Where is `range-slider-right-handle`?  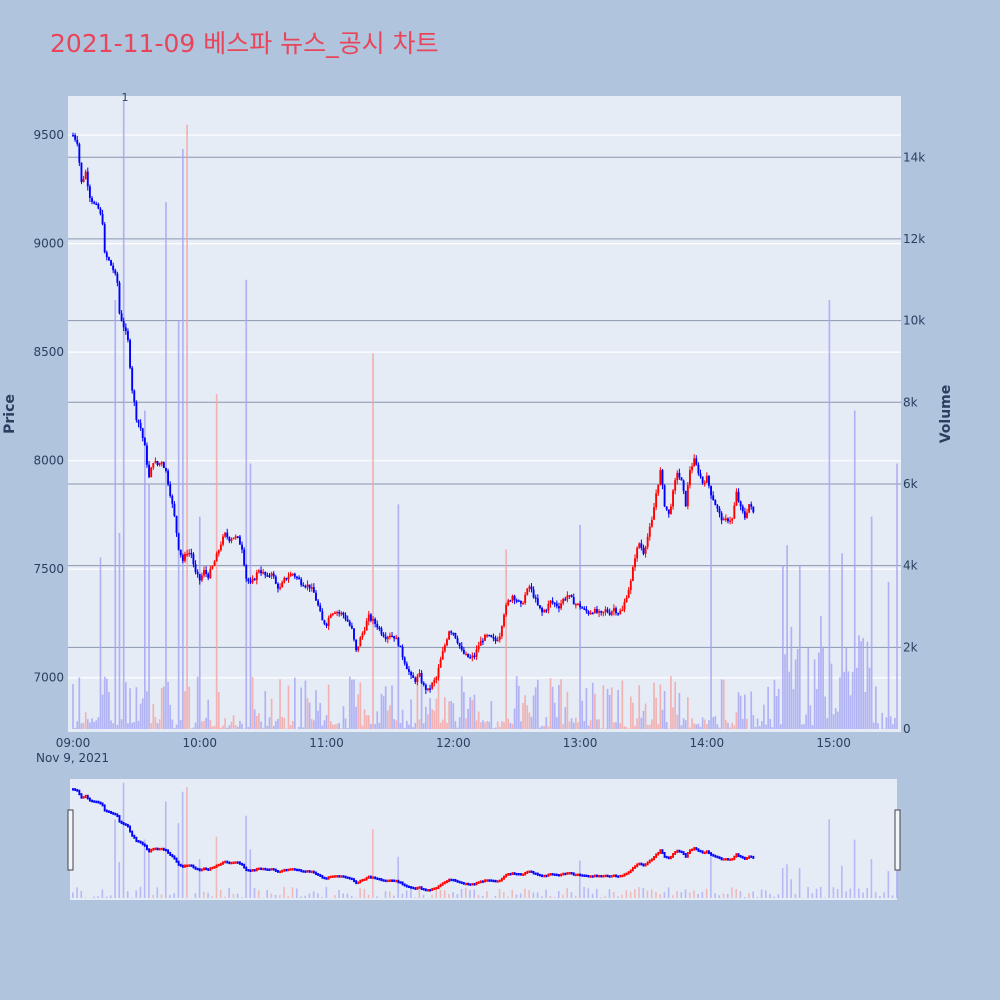
range-slider-right-handle is located at coordinates (897, 840).